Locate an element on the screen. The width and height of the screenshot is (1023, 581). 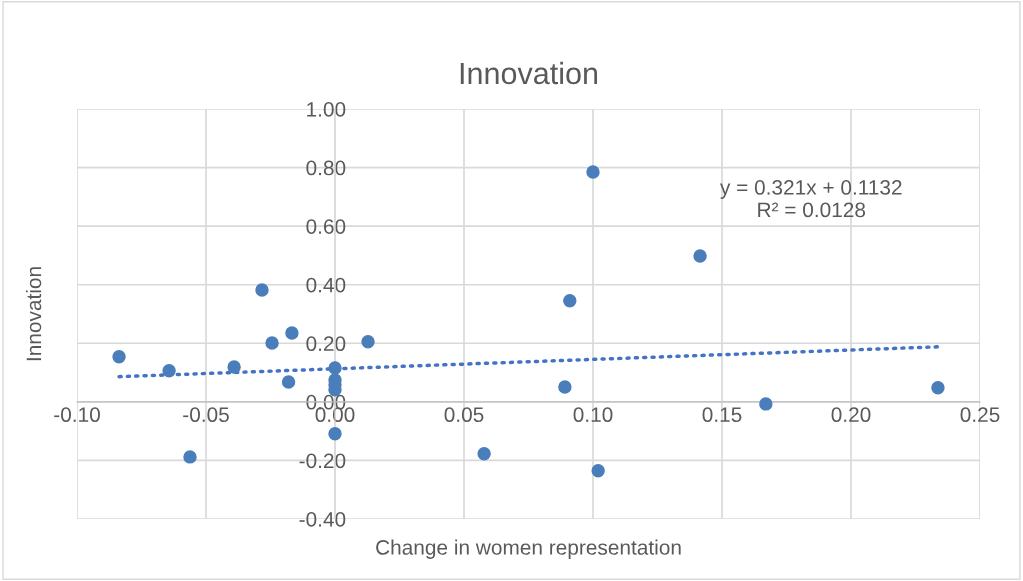
x-tick-label: -0.05 is located at coordinates (206, 415).